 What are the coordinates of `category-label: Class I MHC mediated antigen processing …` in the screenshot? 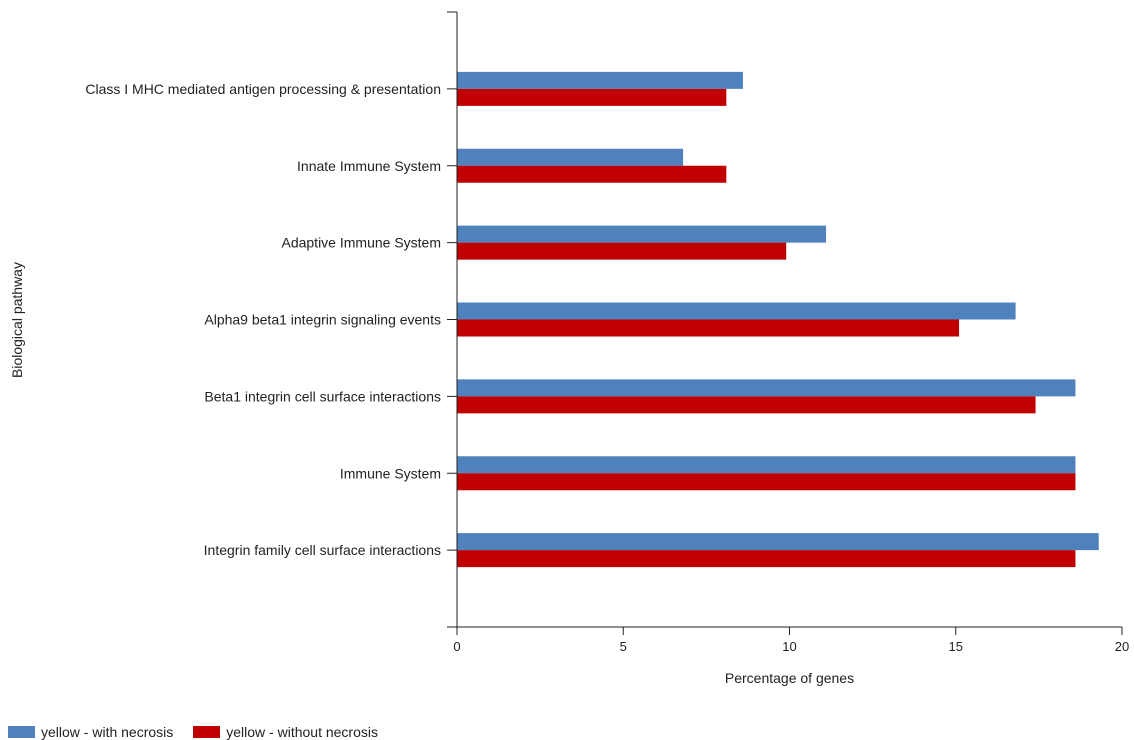 It's located at (263, 89).